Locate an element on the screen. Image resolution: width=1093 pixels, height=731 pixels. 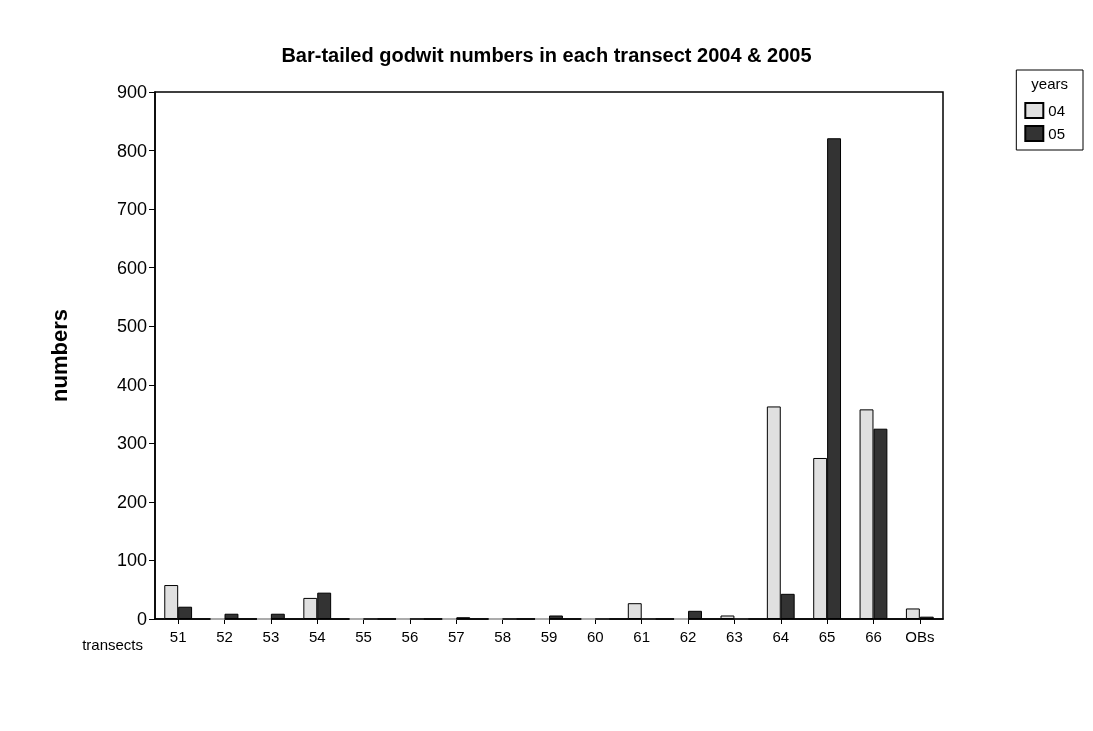
x-tick-label: 56 is located at coordinates (410, 636).